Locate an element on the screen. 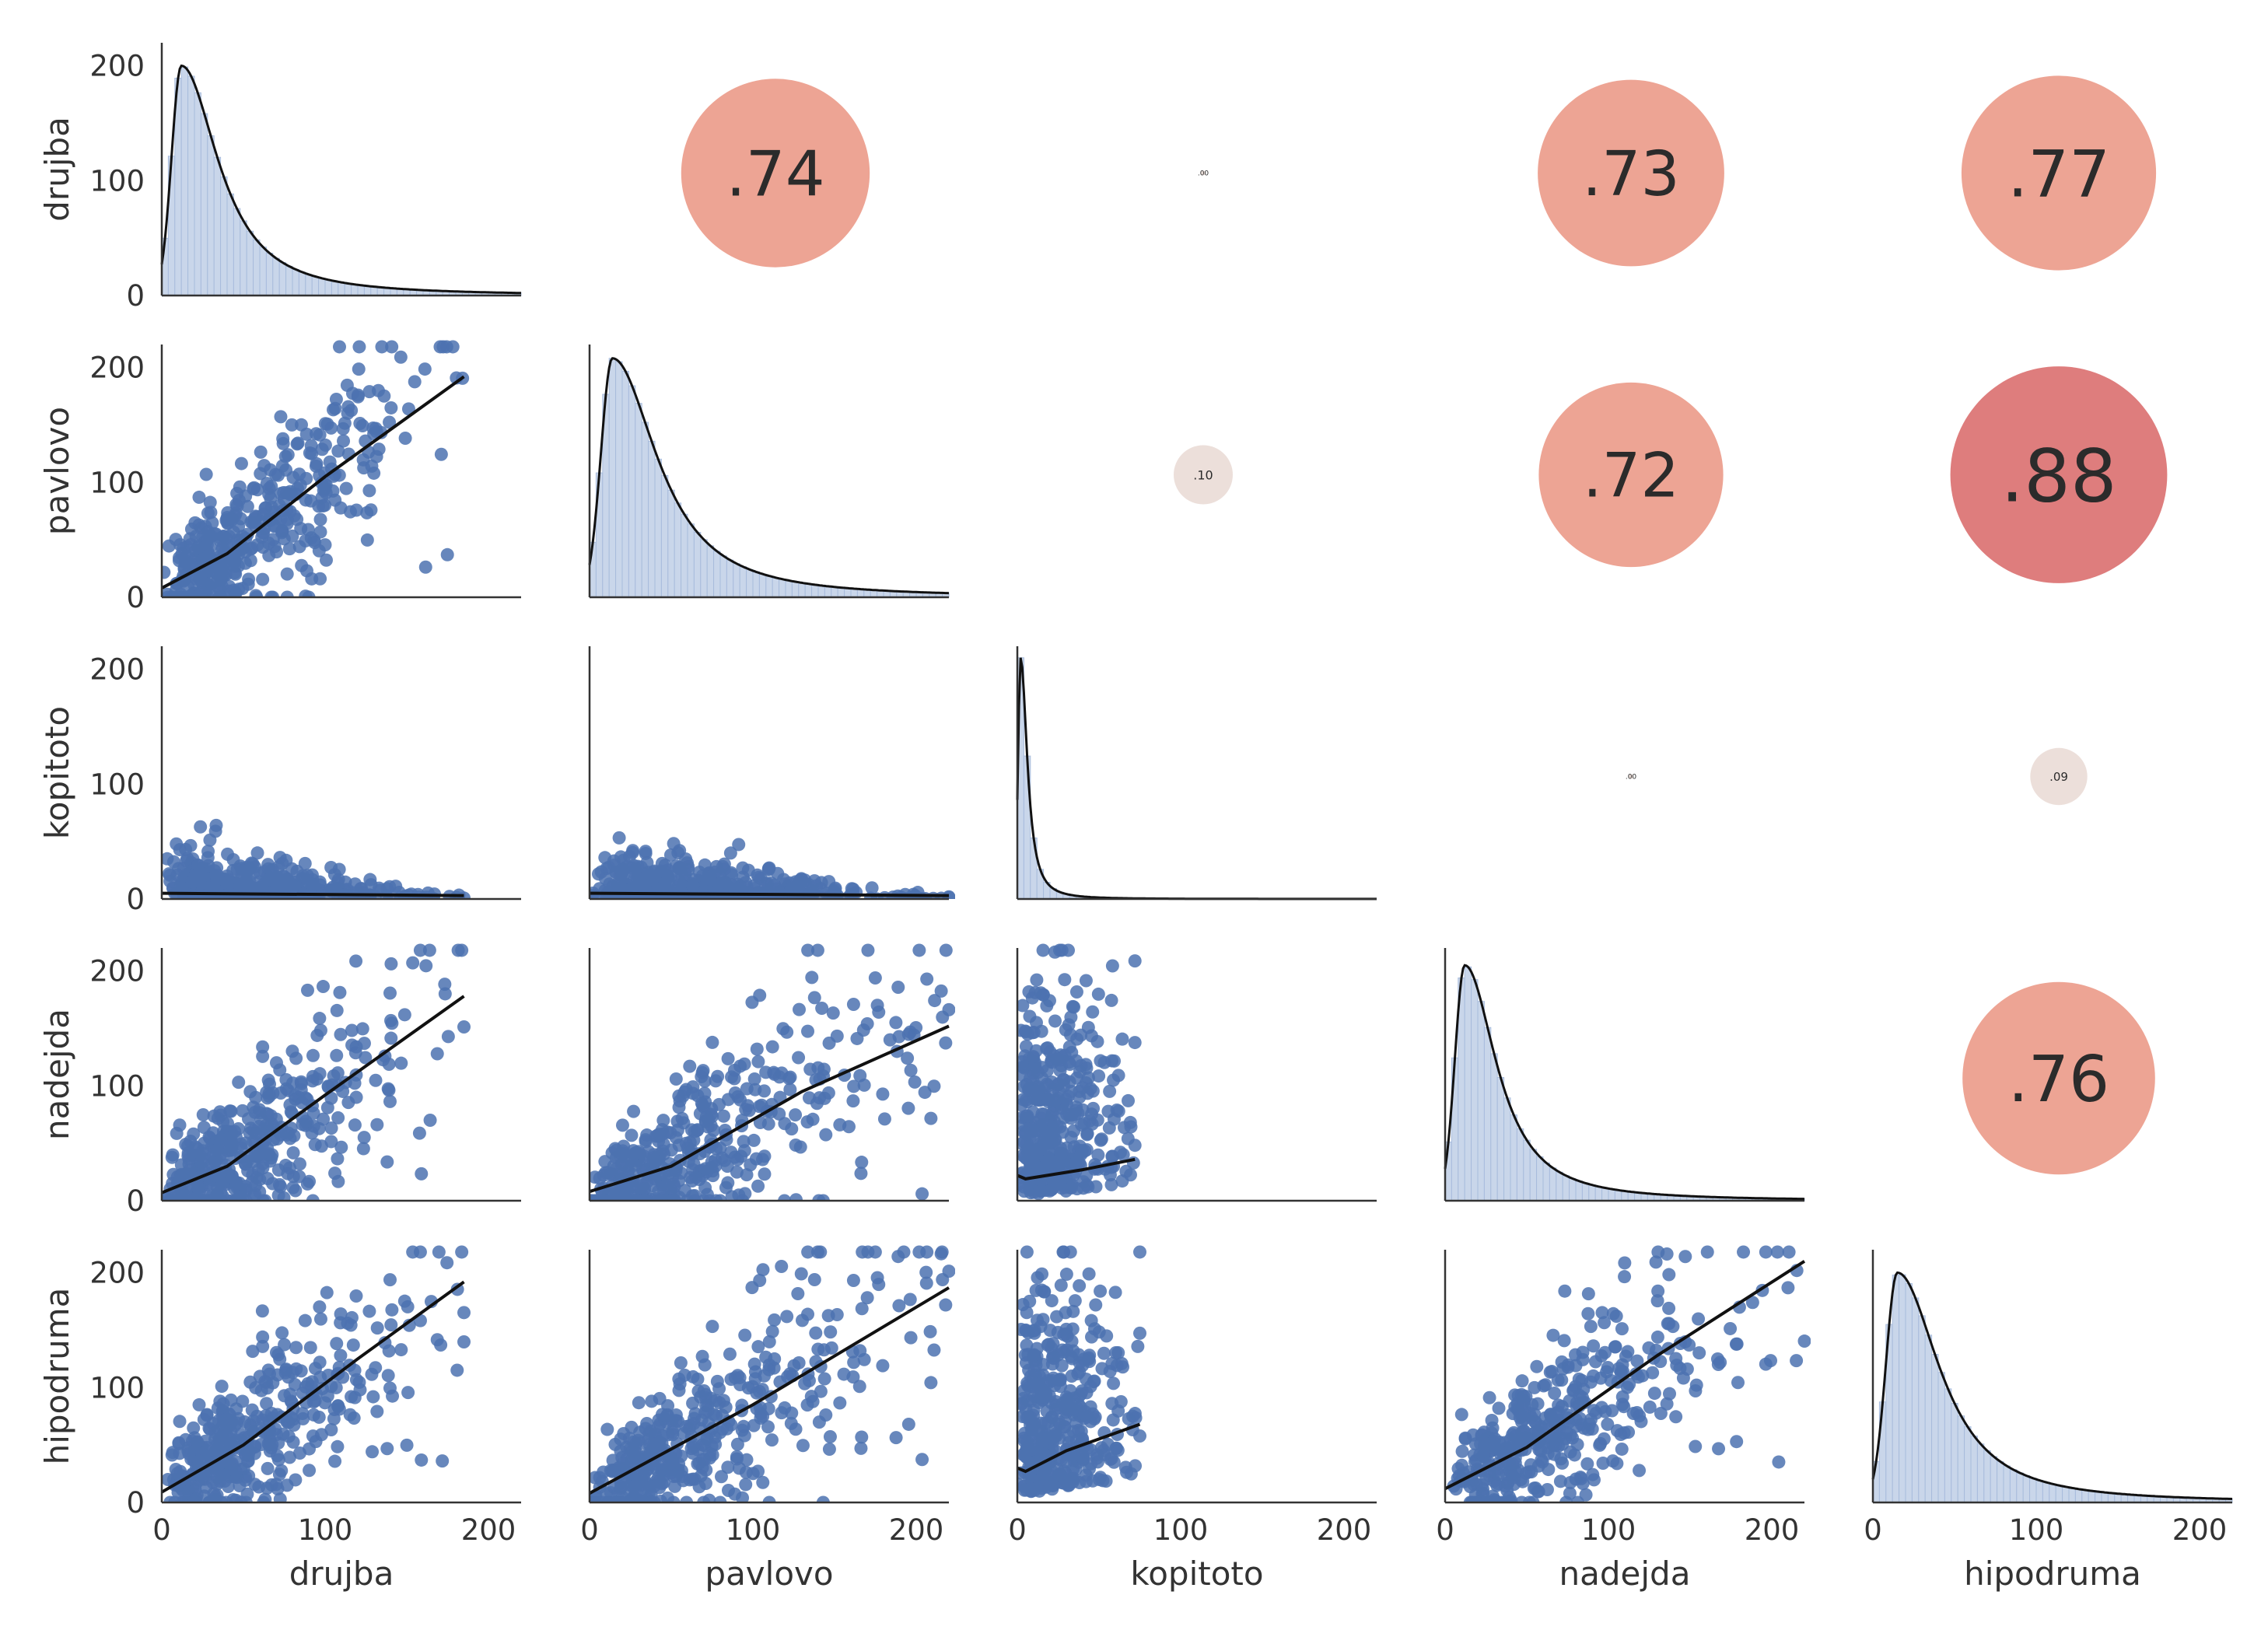  fit-line is located at coordinates (1076, 1169).